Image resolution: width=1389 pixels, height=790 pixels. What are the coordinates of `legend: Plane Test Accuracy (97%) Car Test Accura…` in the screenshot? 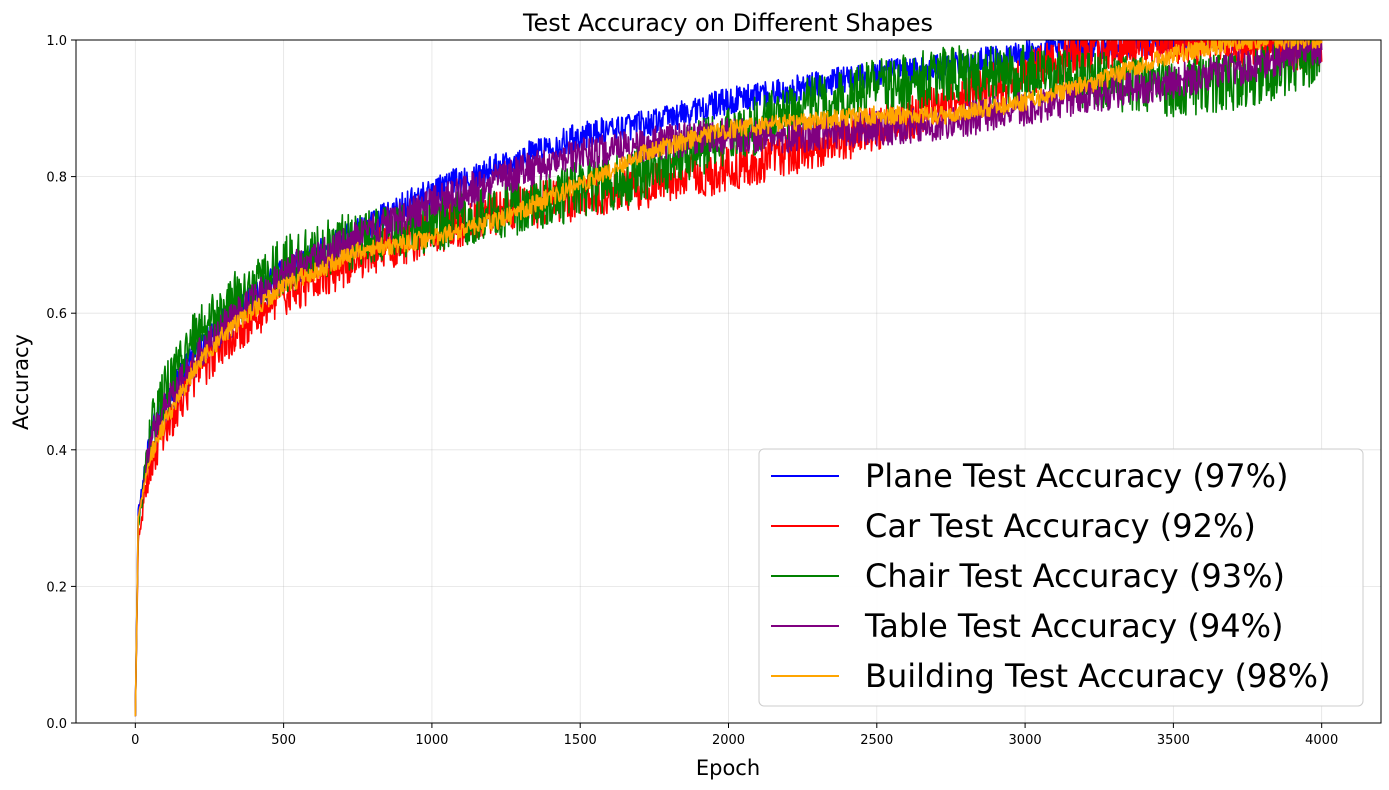 It's located at (1061, 577).